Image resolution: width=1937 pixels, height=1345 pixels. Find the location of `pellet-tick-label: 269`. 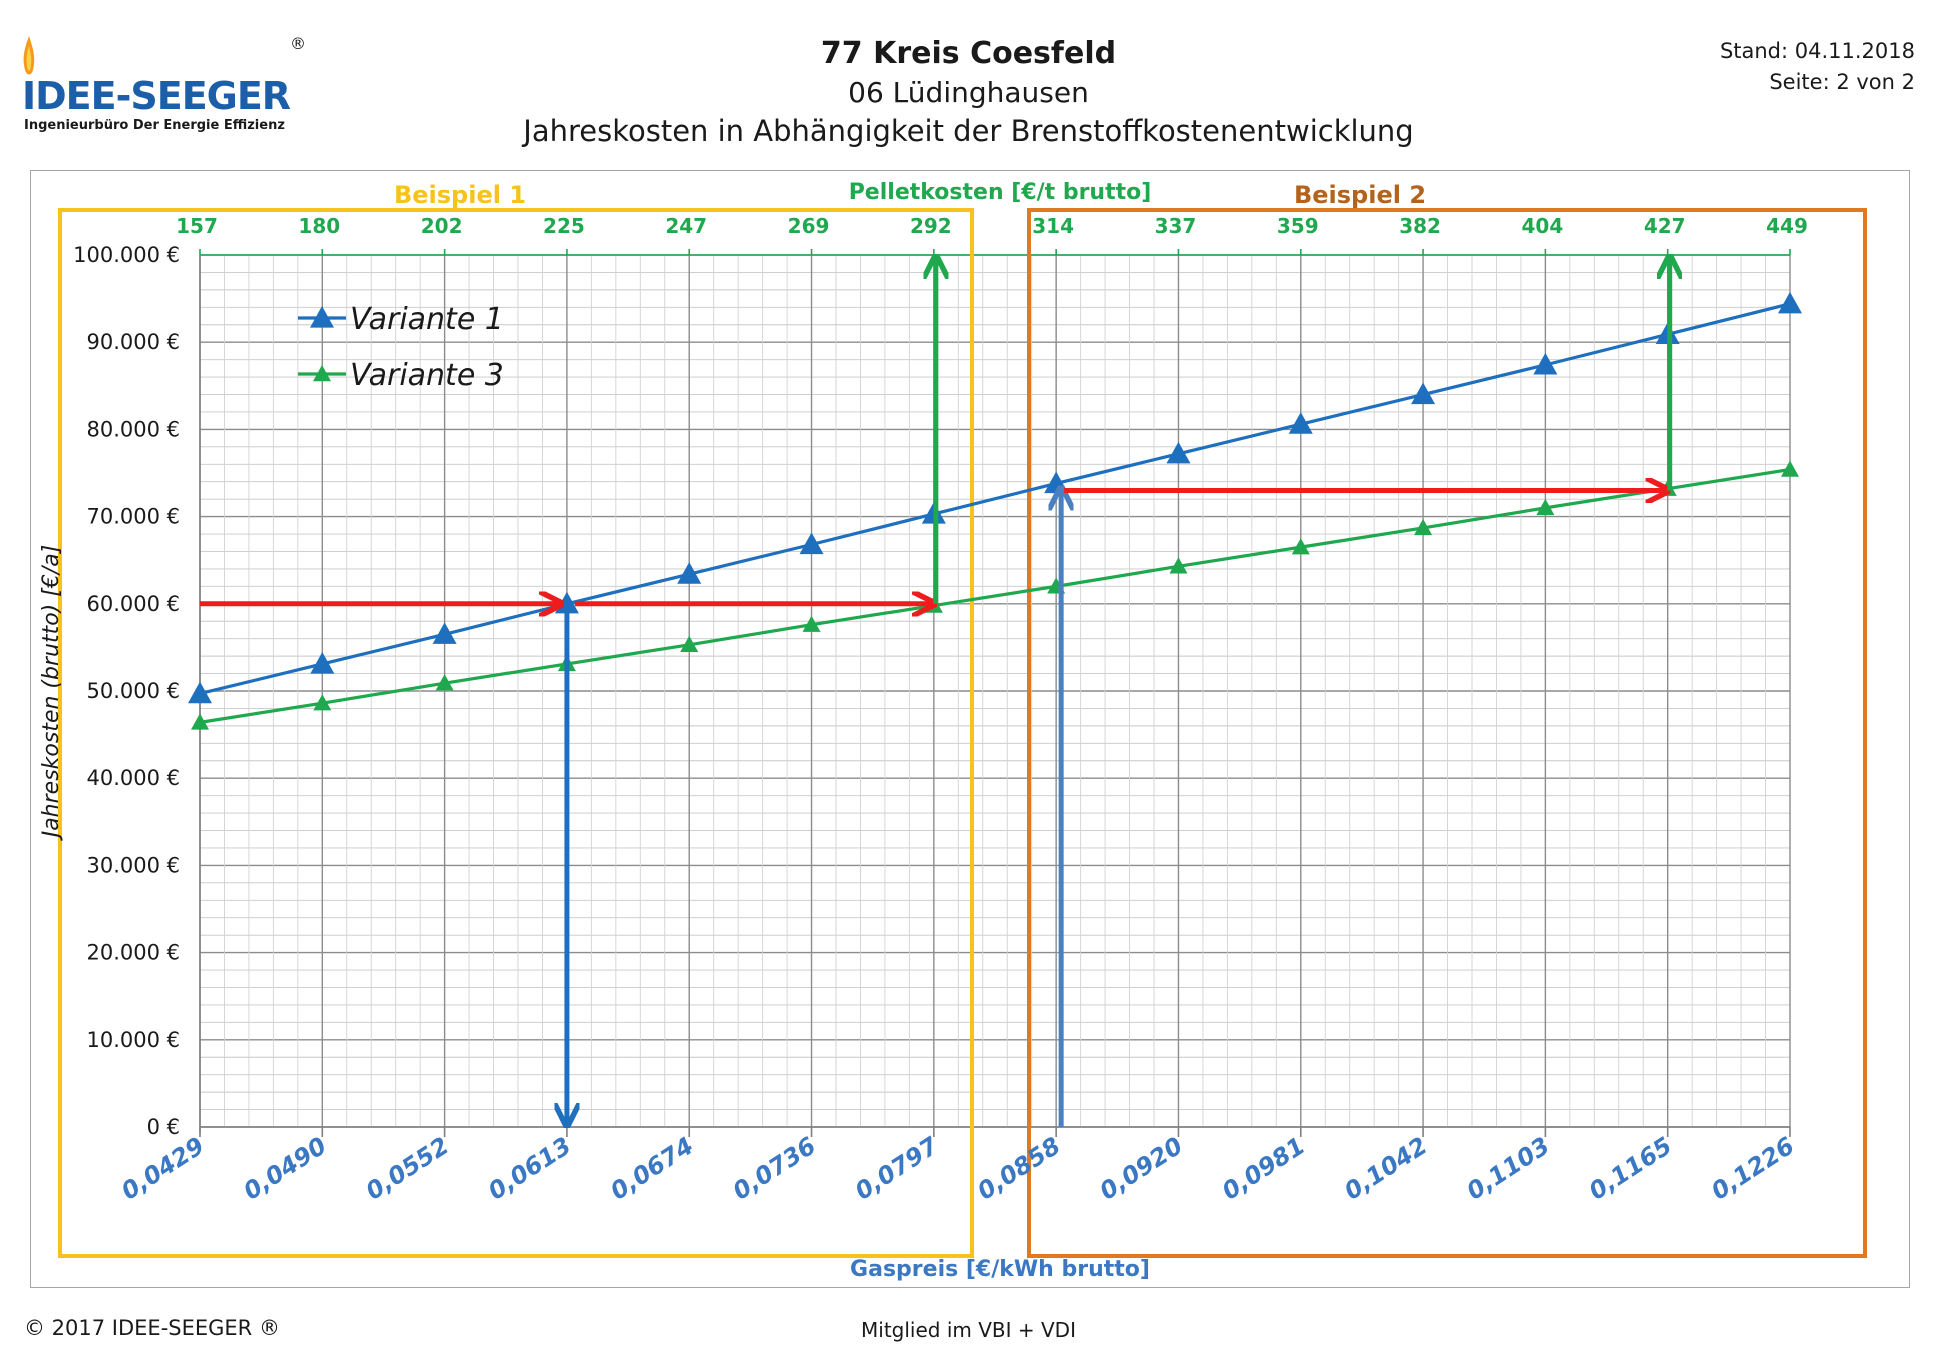

pellet-tick-label: 269 is located at coordinates (809, 226).